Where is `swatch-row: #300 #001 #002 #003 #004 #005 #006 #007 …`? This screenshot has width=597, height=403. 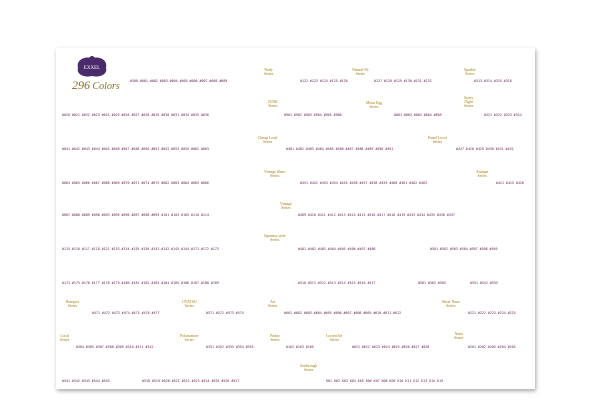 swatch-row: #300 #001 #002 #003 #004 #005 #006 #007 … is located at coordinates (179, 81).